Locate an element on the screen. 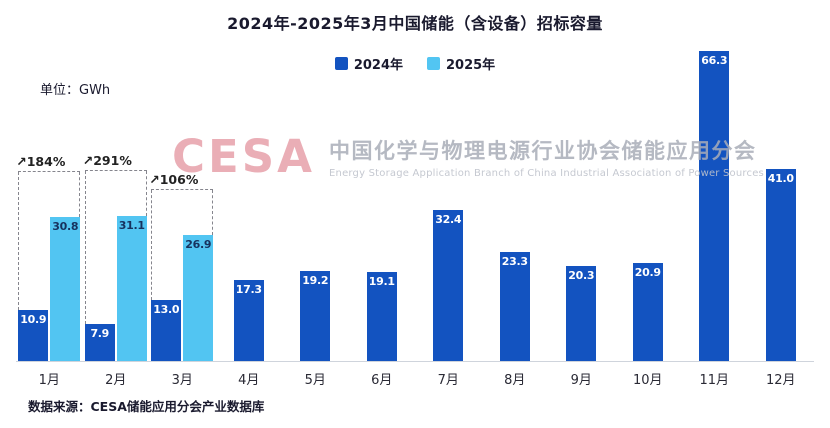 Image resolution: width=830 pixels, height=428 pixels. month-group: 13.0 26.9 ↗106% is located at coordinates (182, 206).